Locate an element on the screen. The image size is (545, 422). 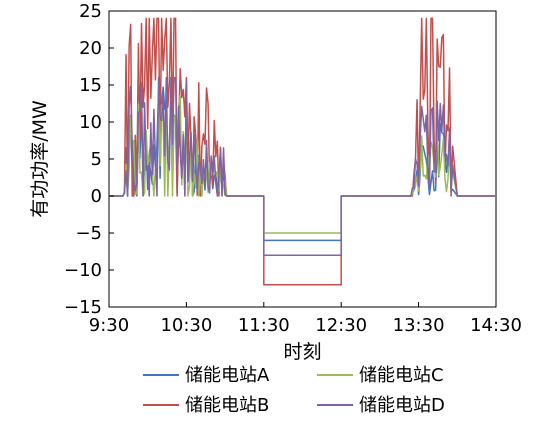
y-tick-label: 20 is located at coordinates (90, 48).